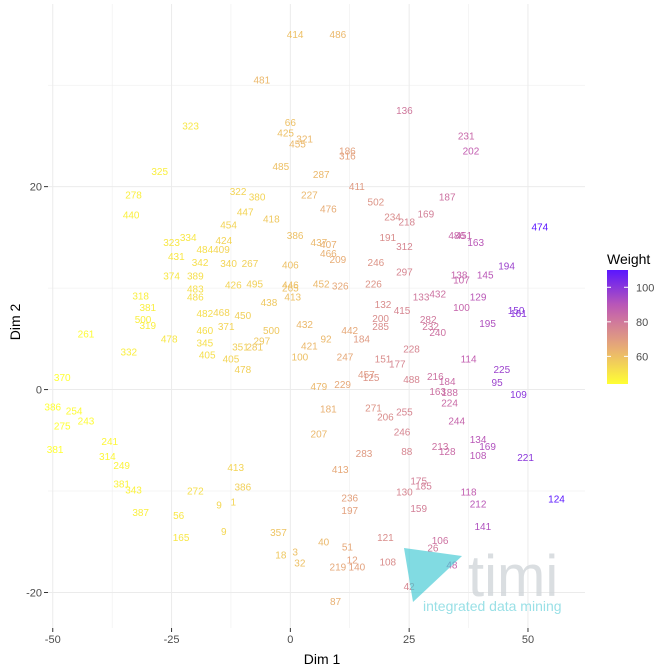 The height and width of the screenshot is (672, 672). What do you see at coordinates (366, 375) in the screenshot?
I see `data-point-label: 457` at bounding box center [366, 375].